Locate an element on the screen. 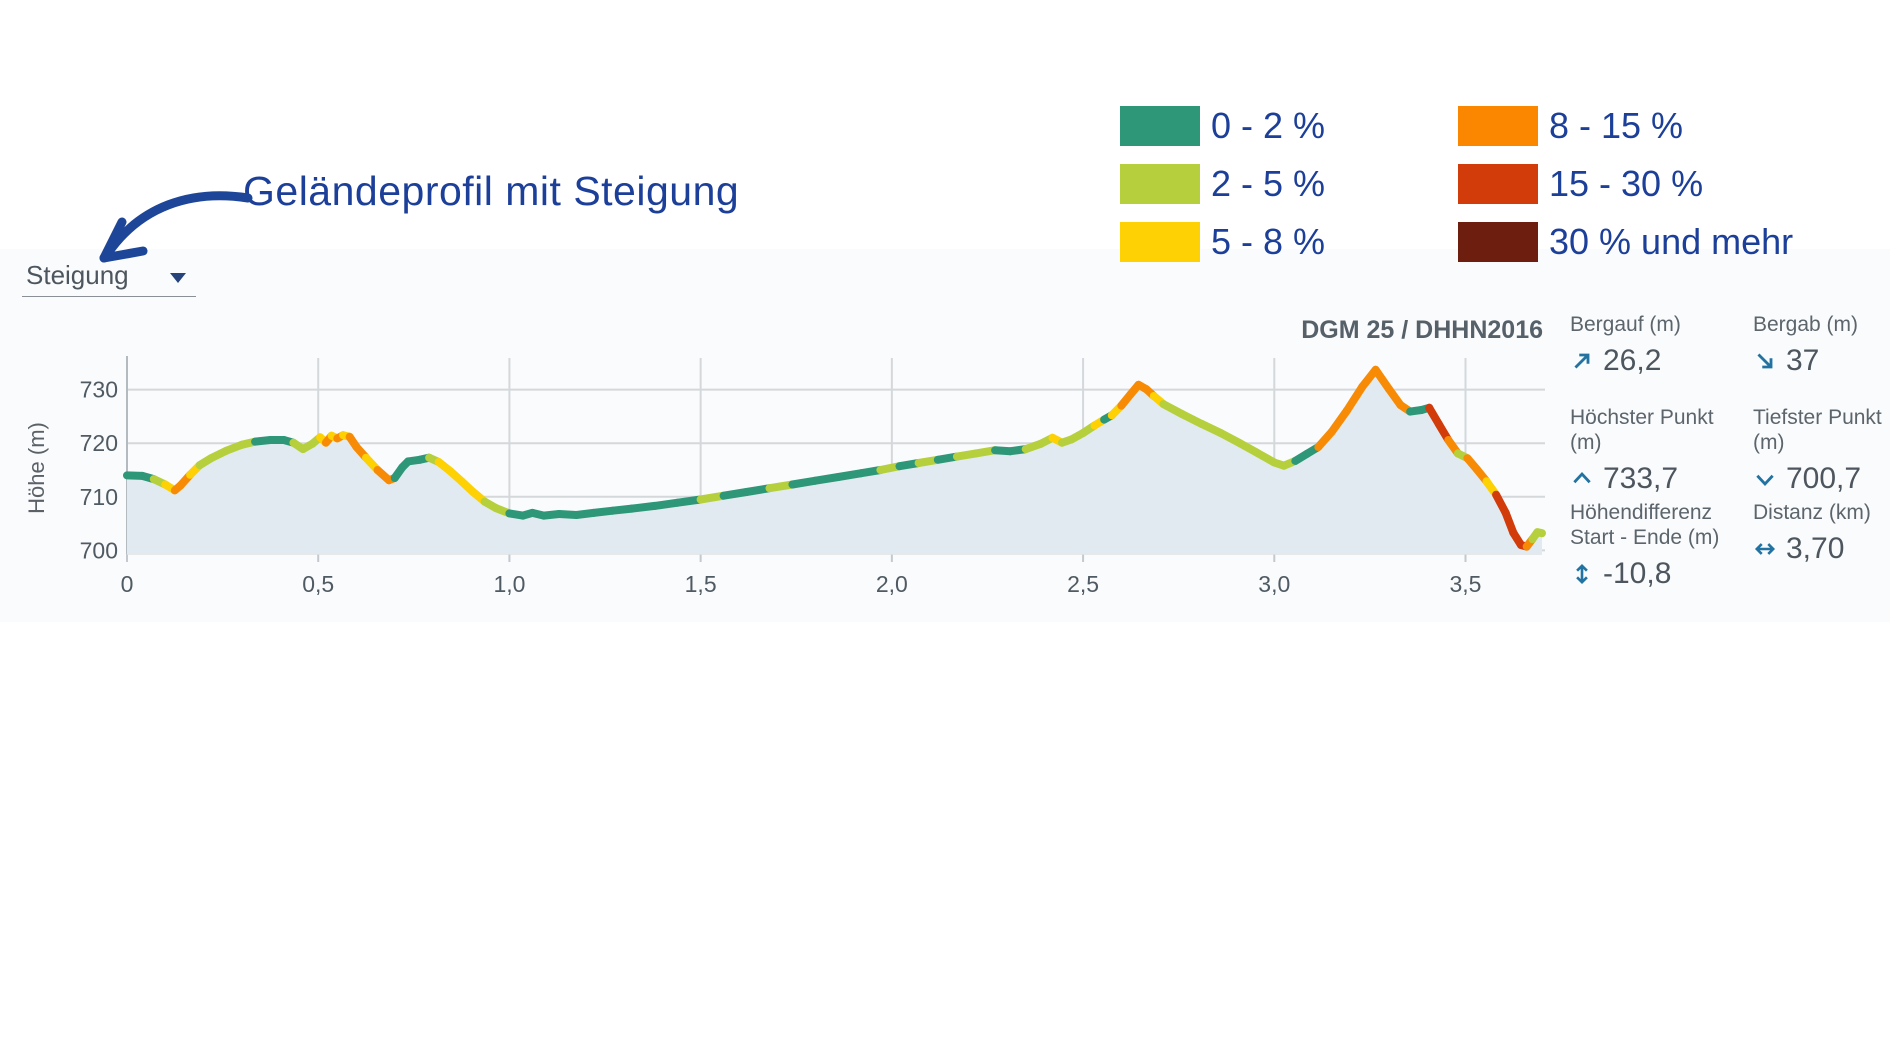 The image size is (1890, 1063). svg-text: 0 is located at coordinates (127, 584).